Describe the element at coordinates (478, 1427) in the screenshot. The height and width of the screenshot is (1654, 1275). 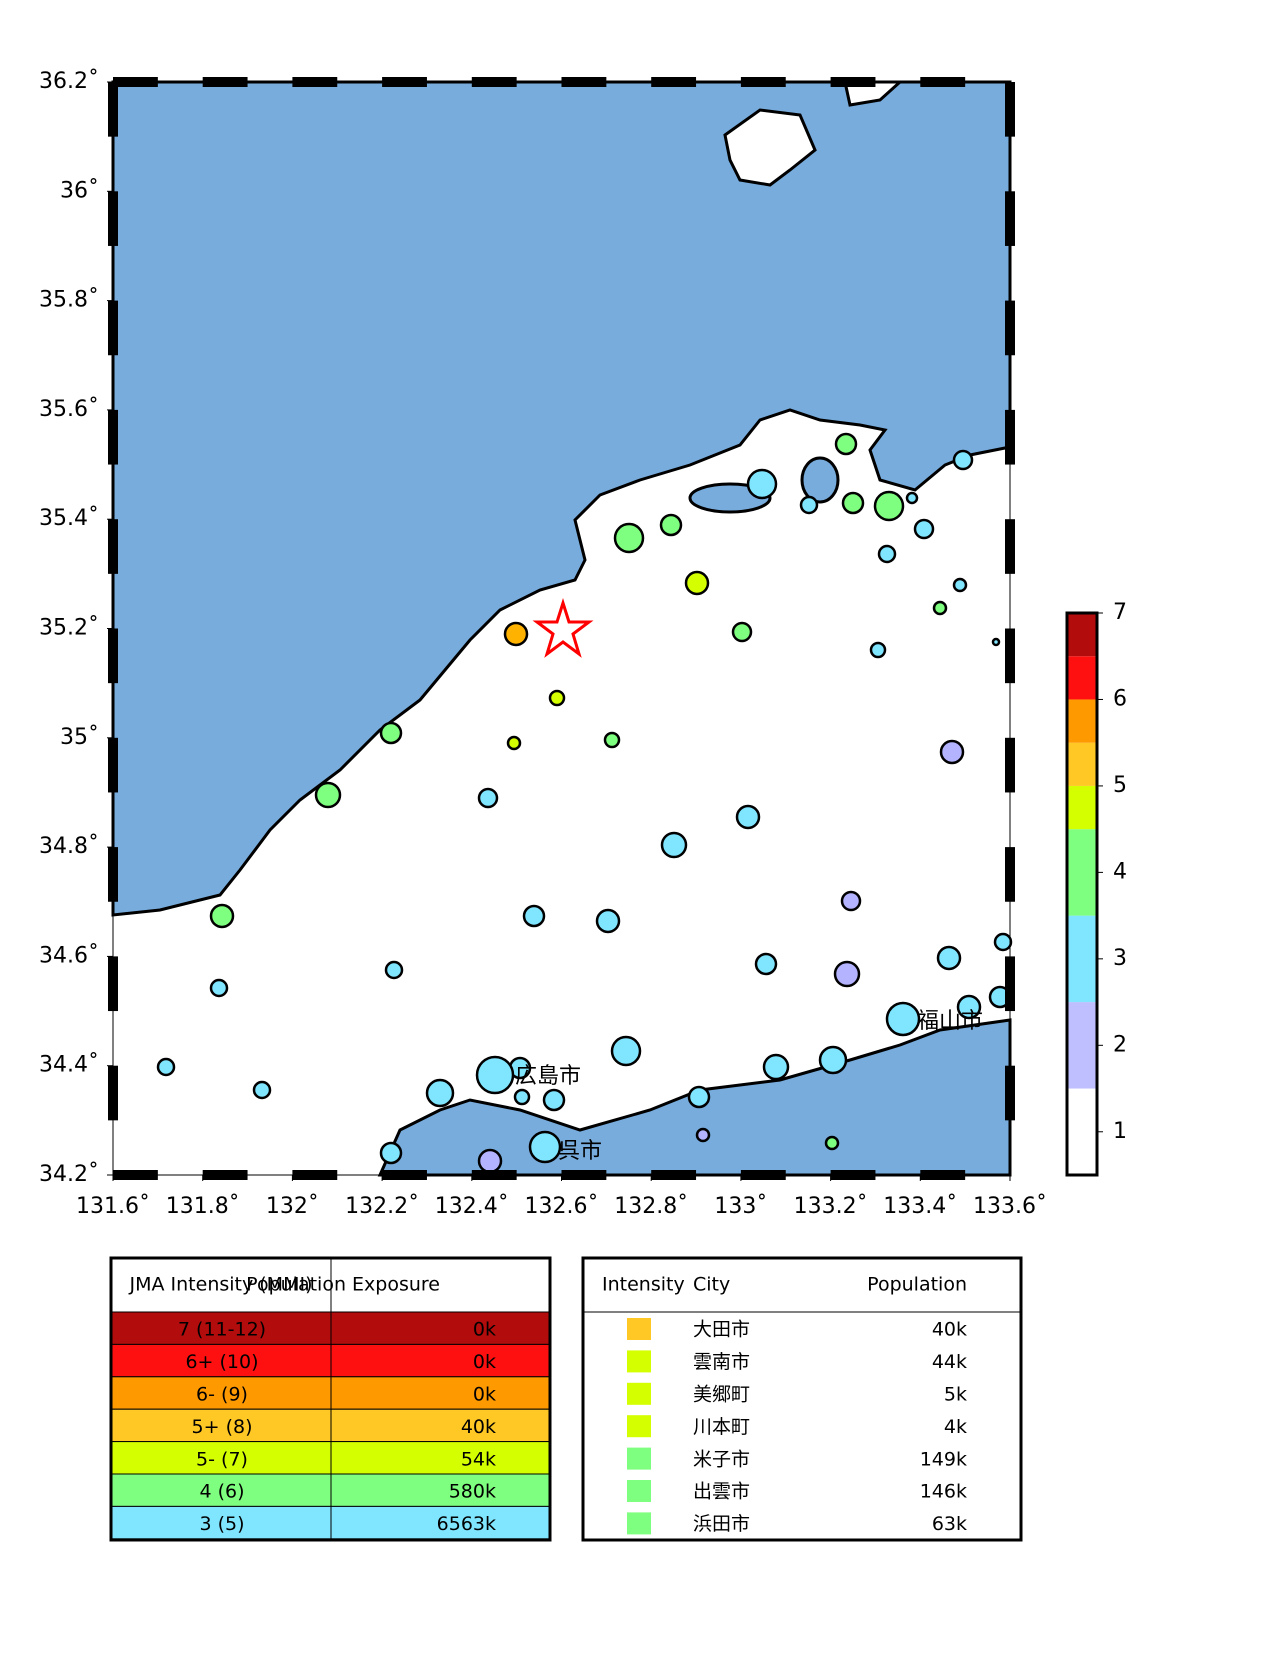
I see `table-cell: 40k` at that location.